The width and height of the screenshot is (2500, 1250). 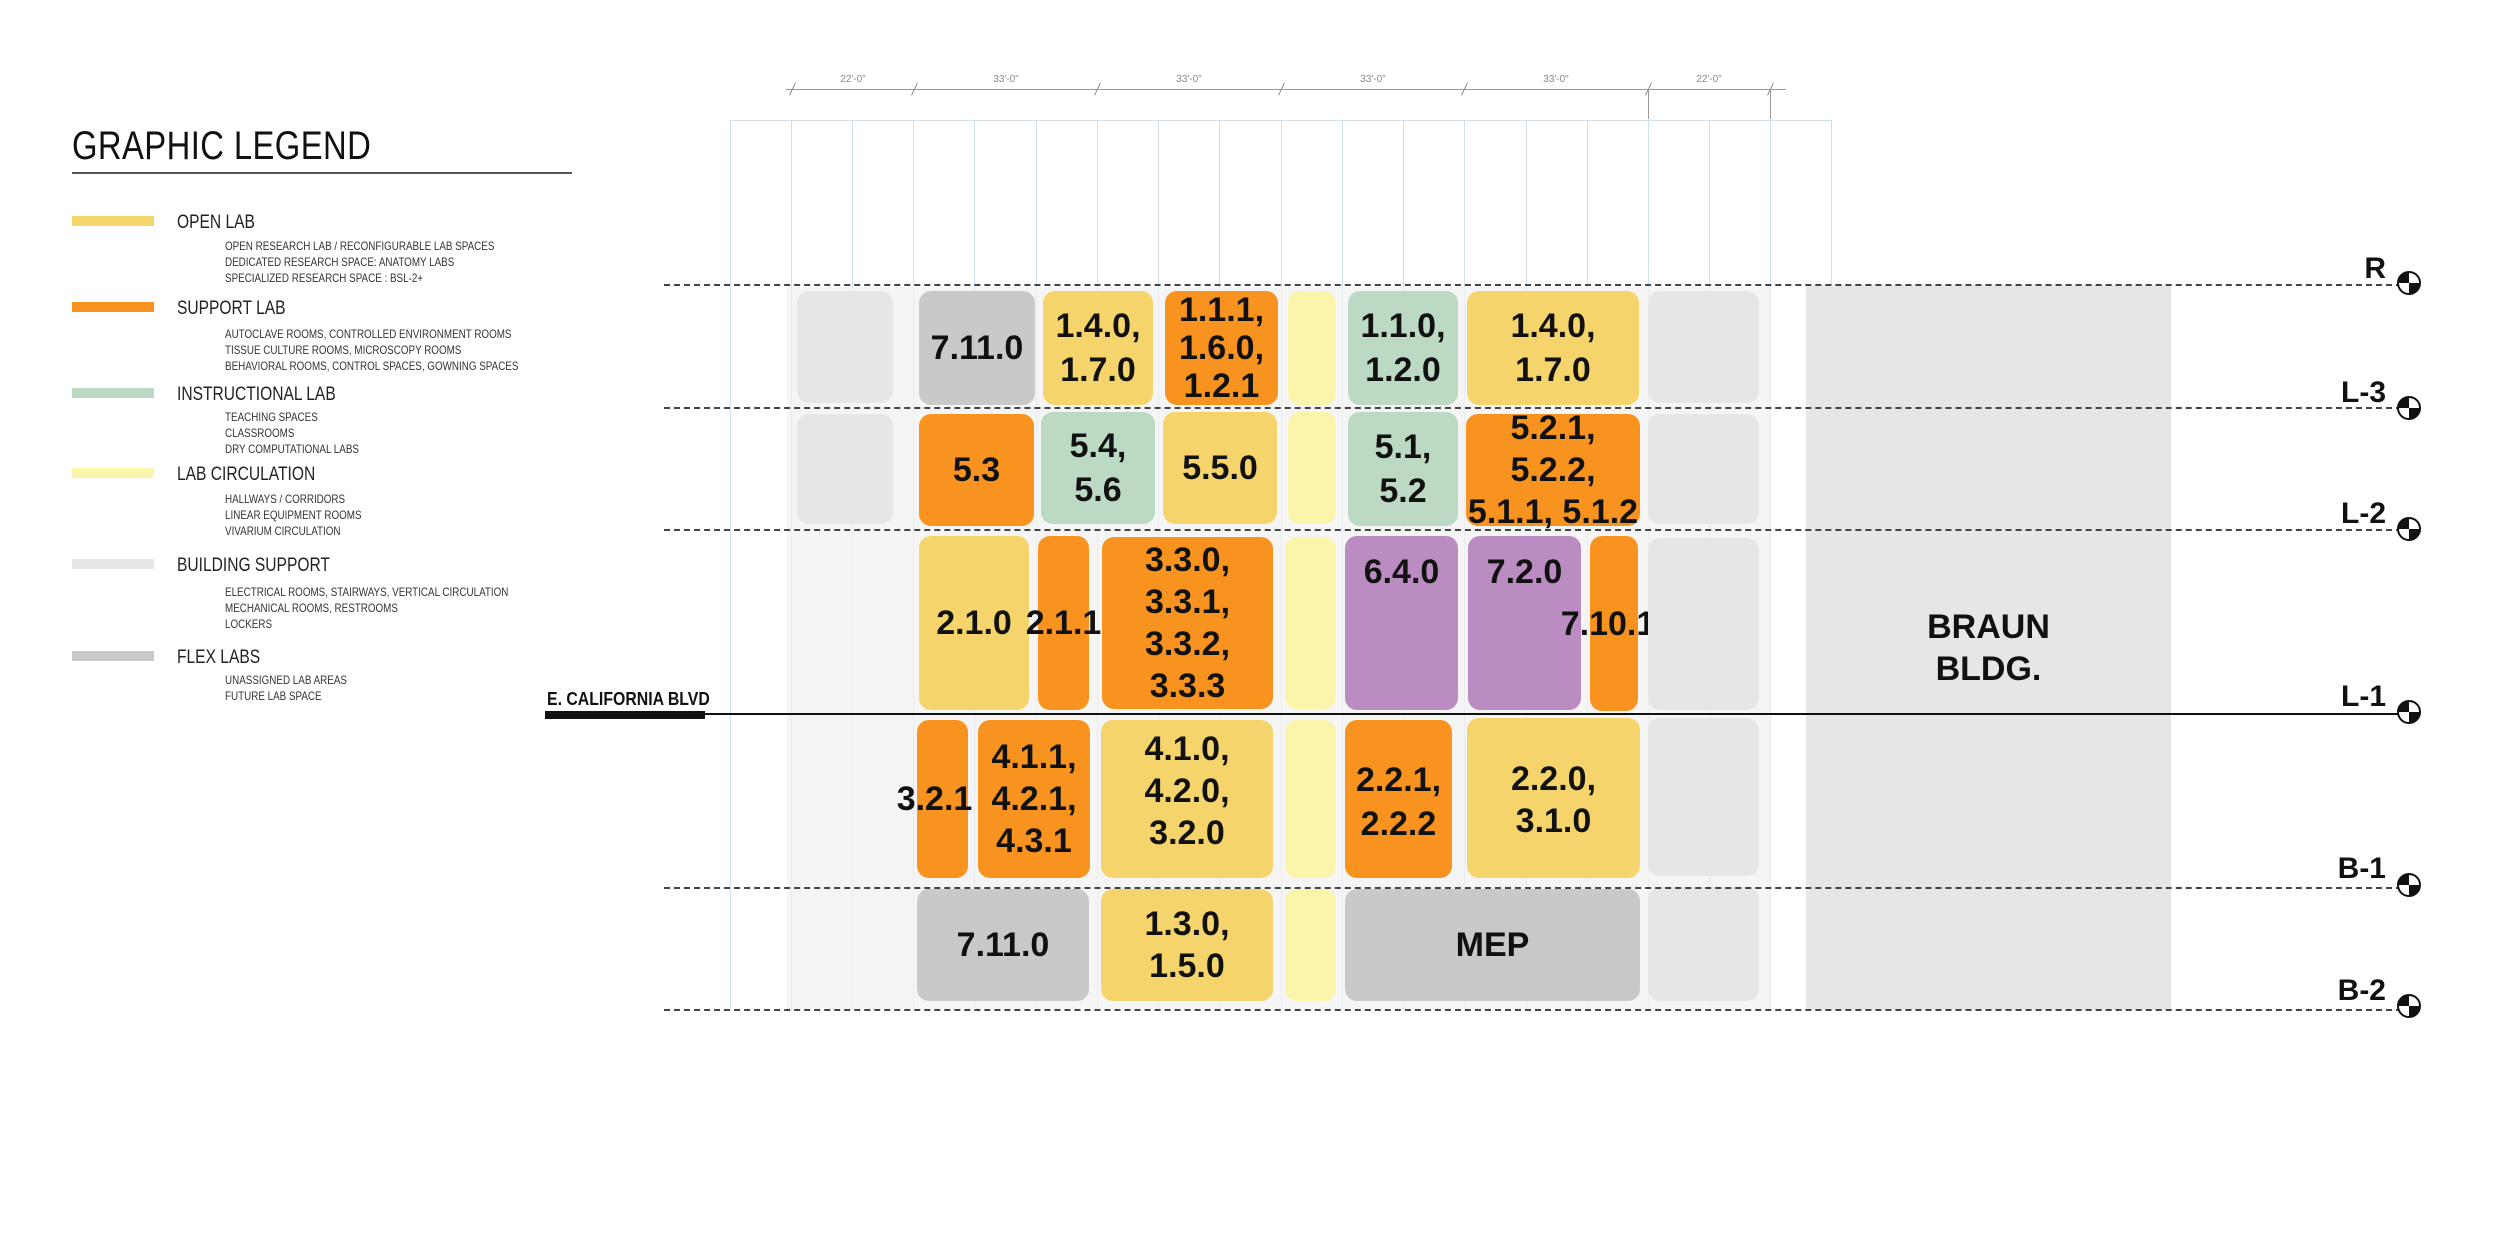 I want to click on space-block-instructional-lab: 1.1.0, 1.2.0, so click(x=1403, y=348).